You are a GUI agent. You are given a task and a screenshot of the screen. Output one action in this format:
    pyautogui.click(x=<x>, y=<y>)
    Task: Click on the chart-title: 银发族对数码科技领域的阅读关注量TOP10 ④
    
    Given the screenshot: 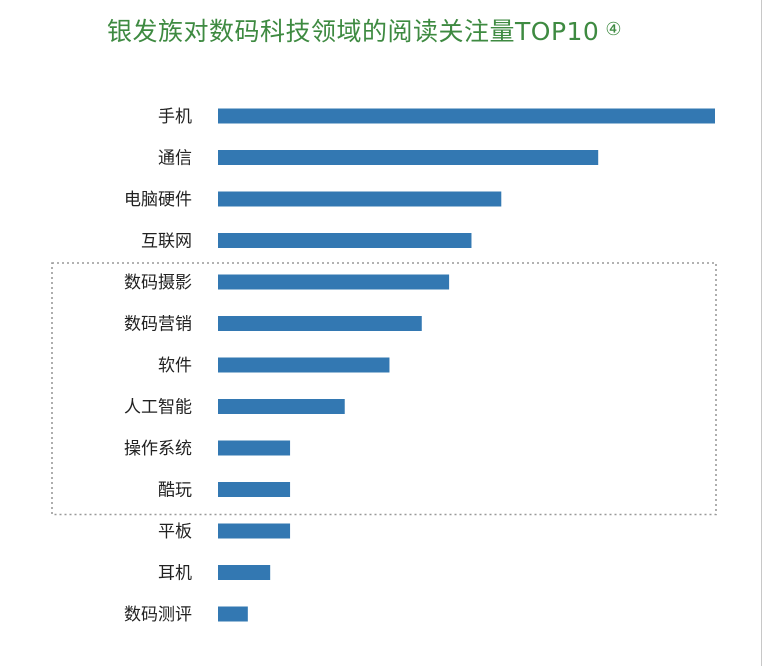 What is the action you would take?
    pyautogui.click(x=364, y=30)
    